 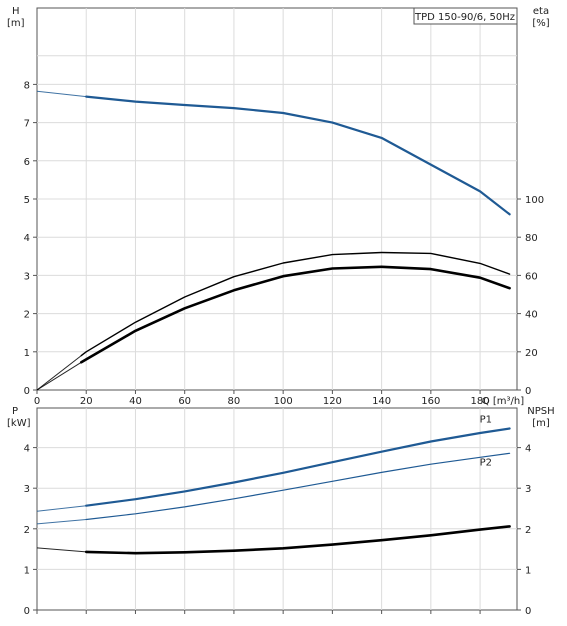 I want to click on p1-line, so click(x=298, y=467).